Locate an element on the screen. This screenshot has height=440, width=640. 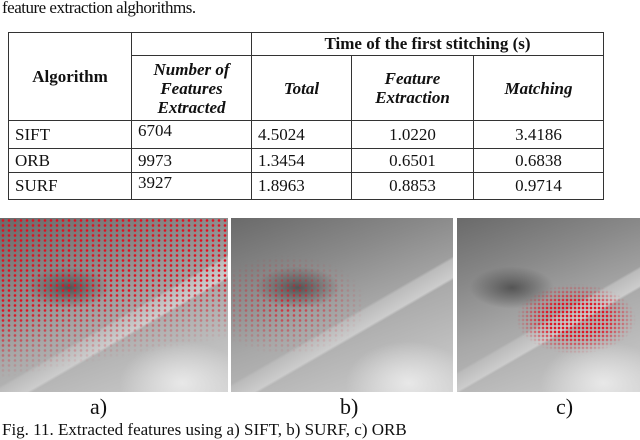
cell: 4.5024 is located at coordinates (301, 134).